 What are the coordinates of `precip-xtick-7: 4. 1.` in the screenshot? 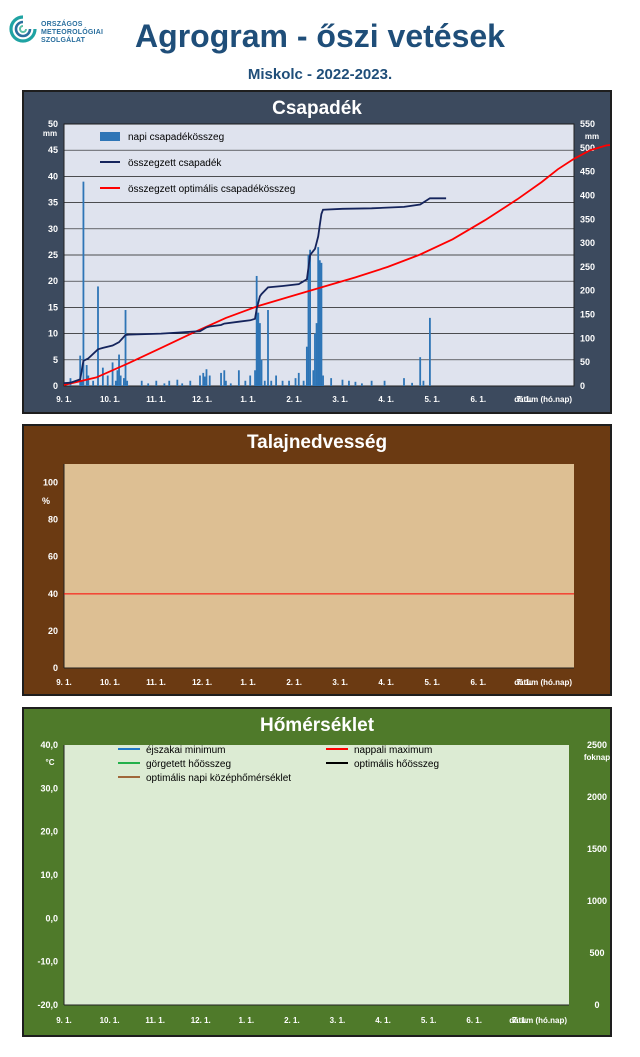 It's located at (386, 399).